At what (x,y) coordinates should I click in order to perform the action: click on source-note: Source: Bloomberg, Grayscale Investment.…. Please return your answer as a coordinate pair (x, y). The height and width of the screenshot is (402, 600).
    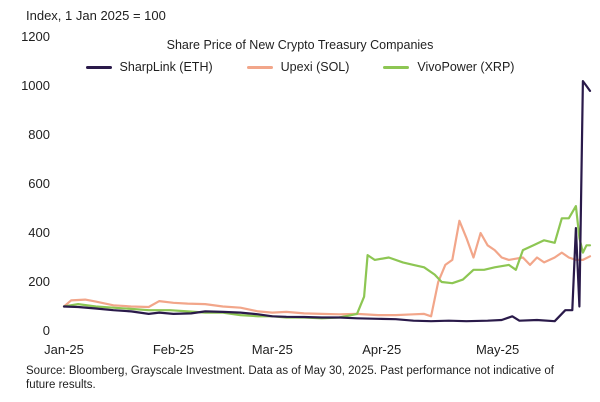
    Looking at the image, I should click on (290, 378).